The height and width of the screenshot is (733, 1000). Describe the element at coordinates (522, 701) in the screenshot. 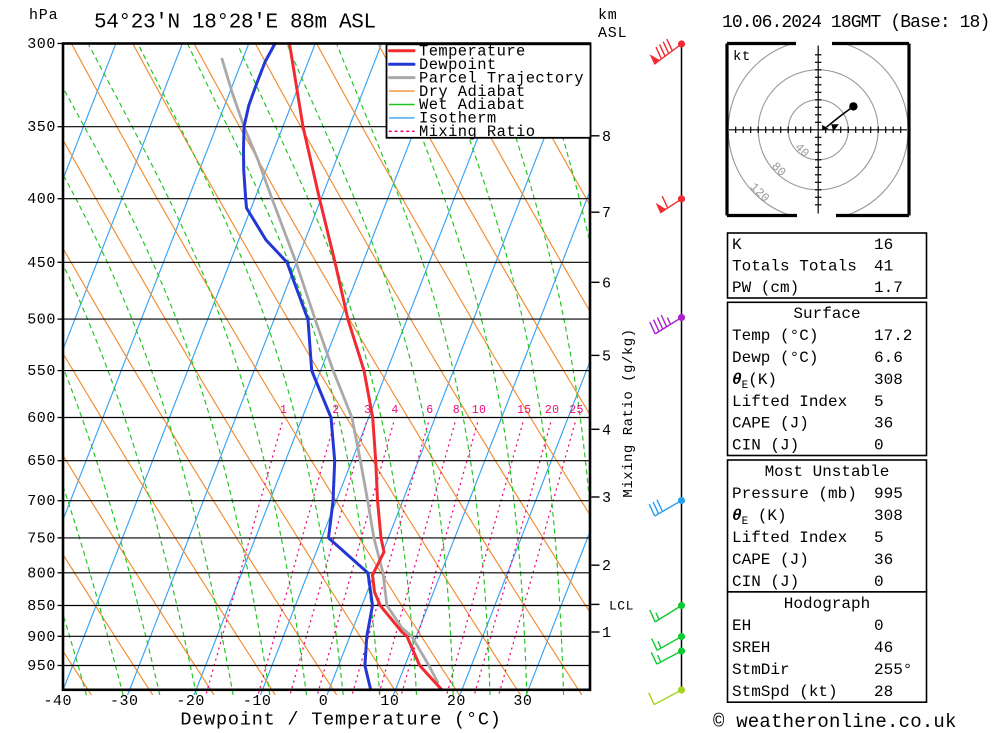

I see `svg-text: 30` at that location.